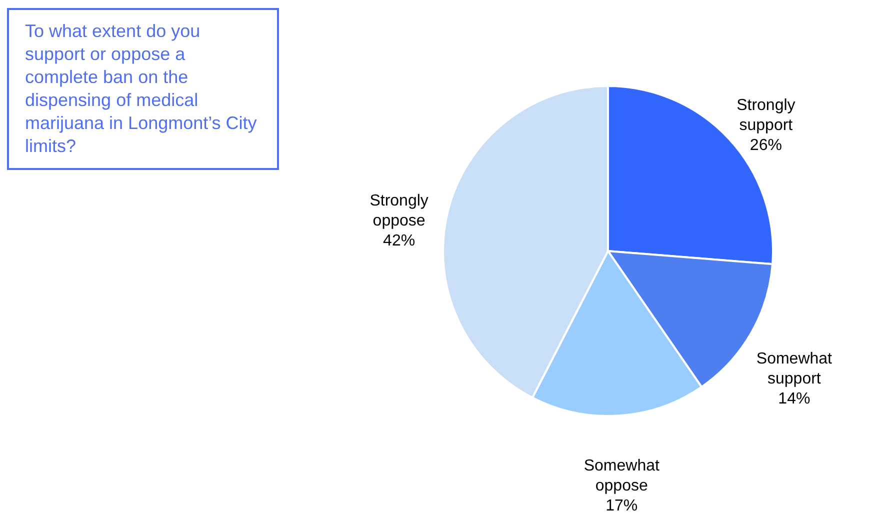  I want to click on slice-label: Somewhat support, so click(794, 369).